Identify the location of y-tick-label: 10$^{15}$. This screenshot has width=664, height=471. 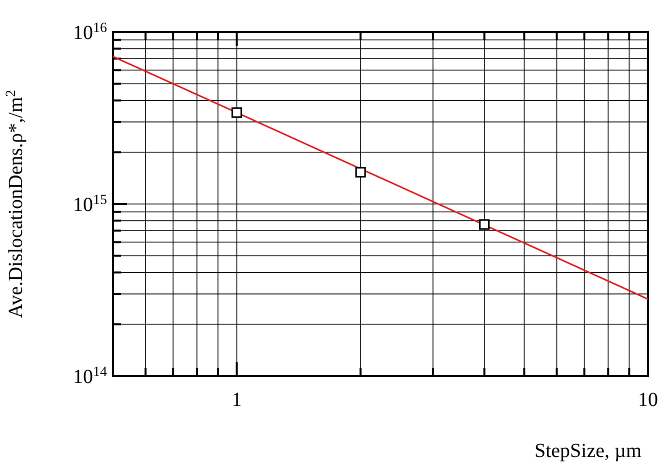
(90, 204).